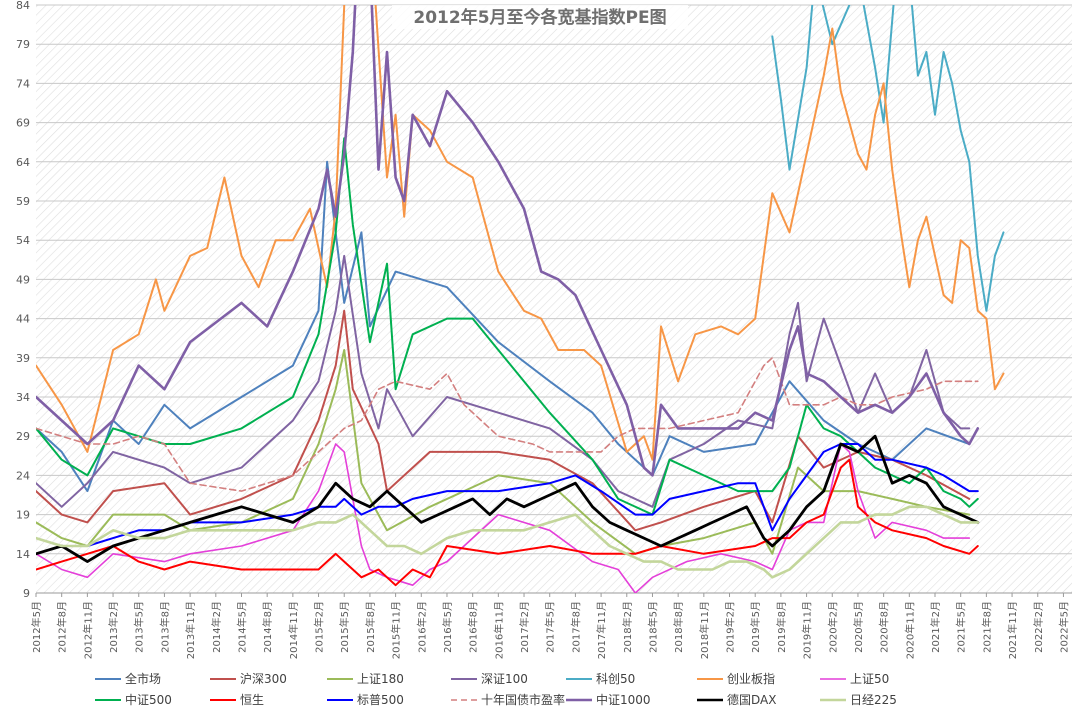  What do you see at coordinates (164, 627) in the screenshot?
I see `x-tick-label-5: 2013年8月` at bounding box center [164, 627].